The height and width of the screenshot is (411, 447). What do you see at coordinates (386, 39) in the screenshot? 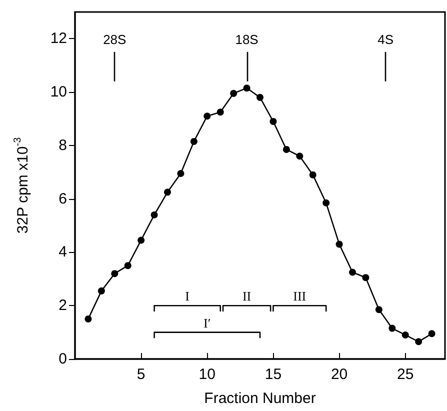
I see `ref-line-label: 4S` at bounding box center [386, 39].